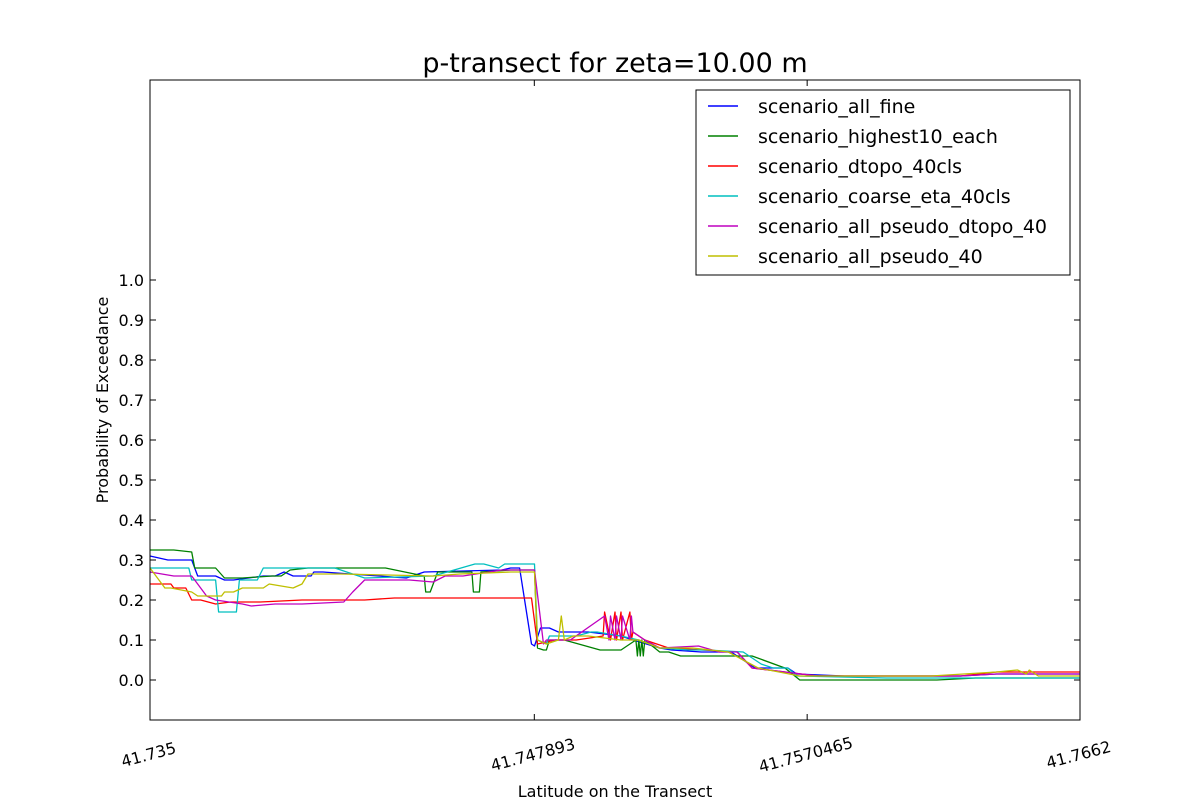  Describe the element at coordinates (870, 257) in the screenshot. I see `legend-entry-label: scenario_all_pseudo_40` at that location.